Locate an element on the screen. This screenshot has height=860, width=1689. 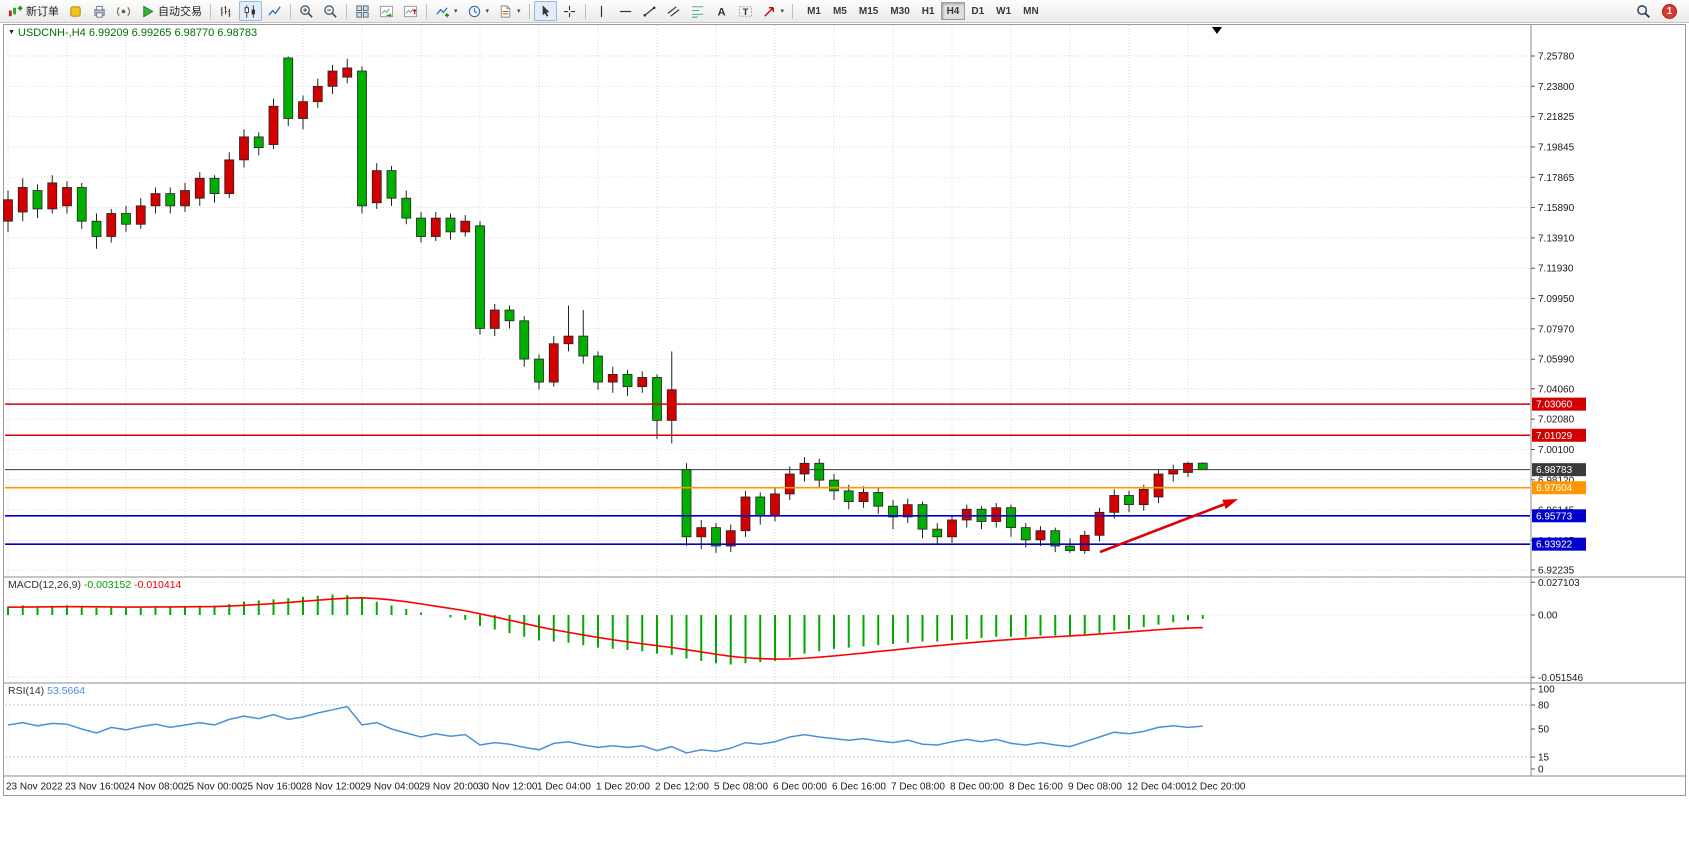
timeframe-button-m1: M1 is located at coordinates (814, 11).